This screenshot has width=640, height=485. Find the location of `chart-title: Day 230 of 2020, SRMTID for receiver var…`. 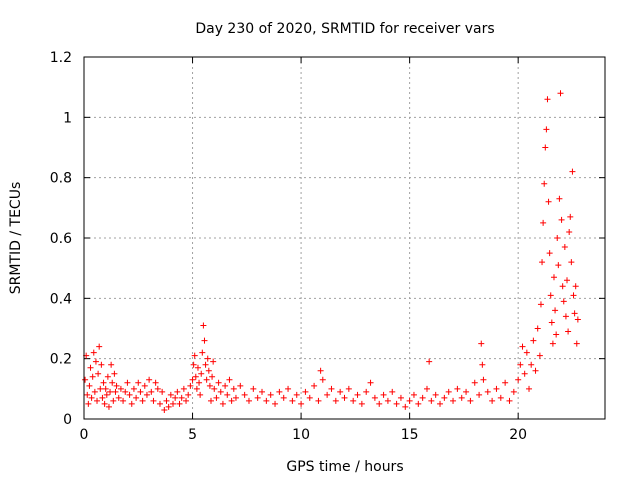

chart-title: Day 230 of 2020, SRMTID for receiver var… is located at coordinates (344, 29).